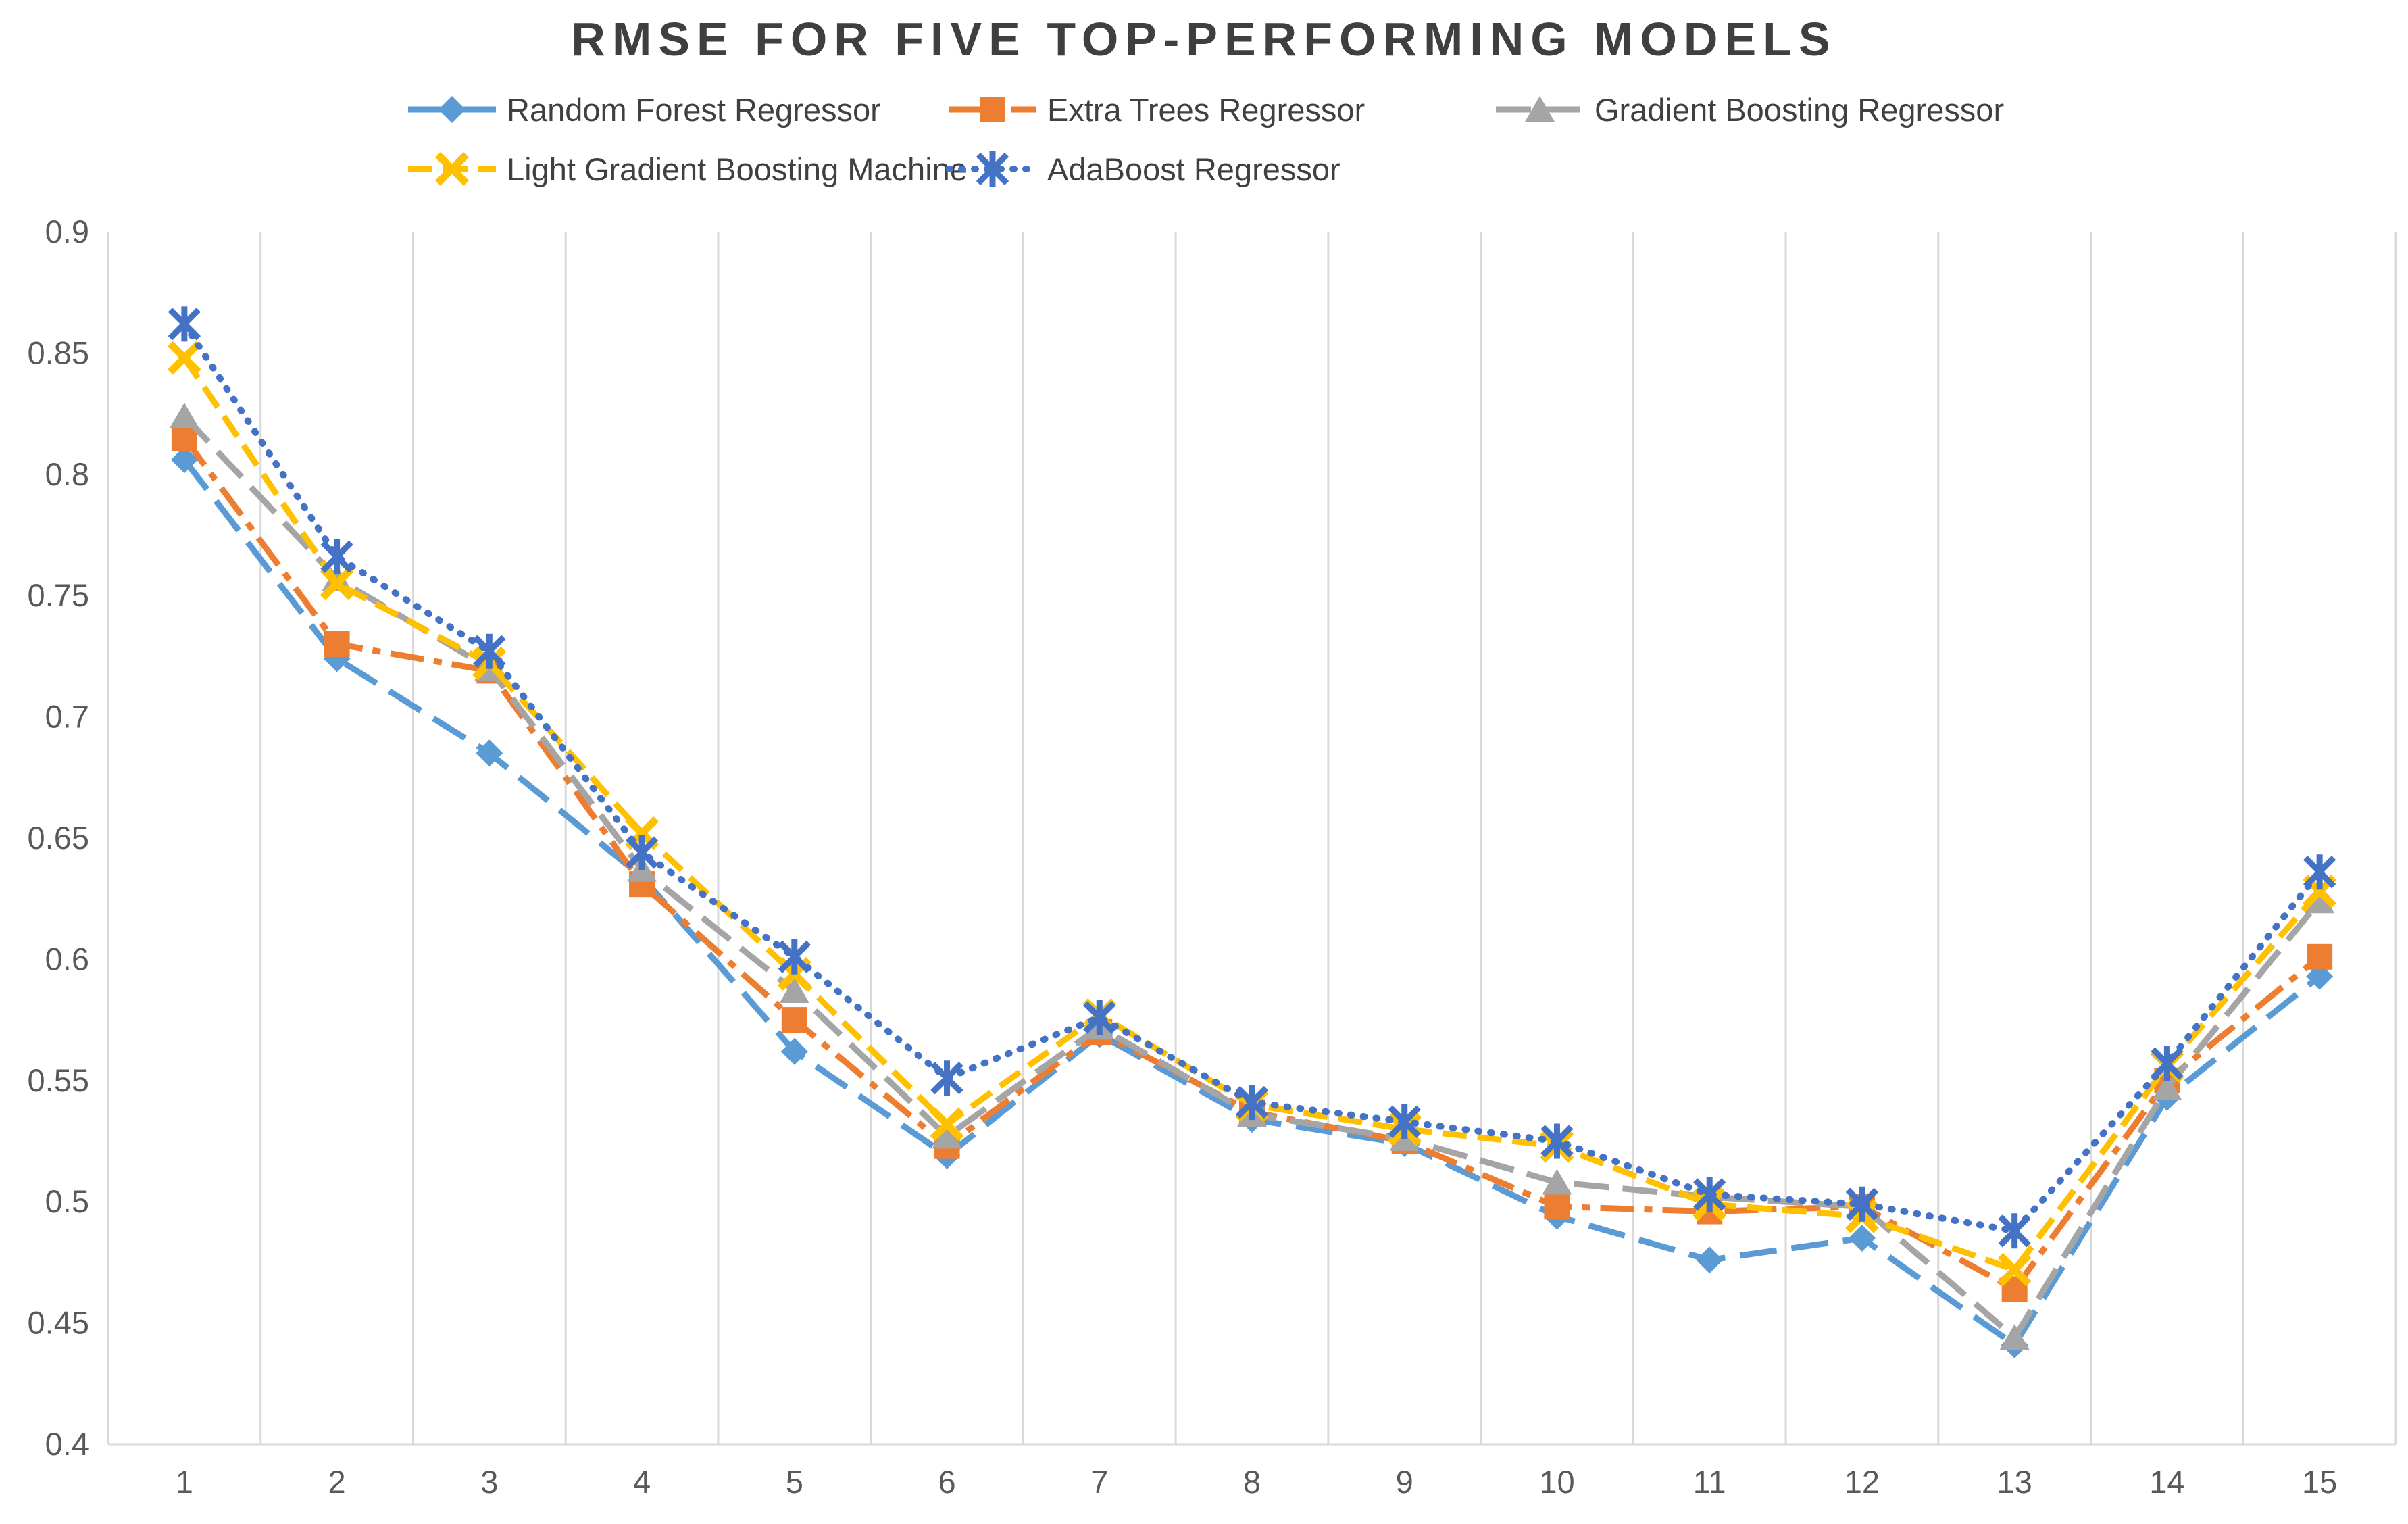 Image resolution: width=2408 pixels, height=1524 pixels. Describe the element at coordinates (1099, 1482) in the screenshot. I see `svg-text: 7` at that location.